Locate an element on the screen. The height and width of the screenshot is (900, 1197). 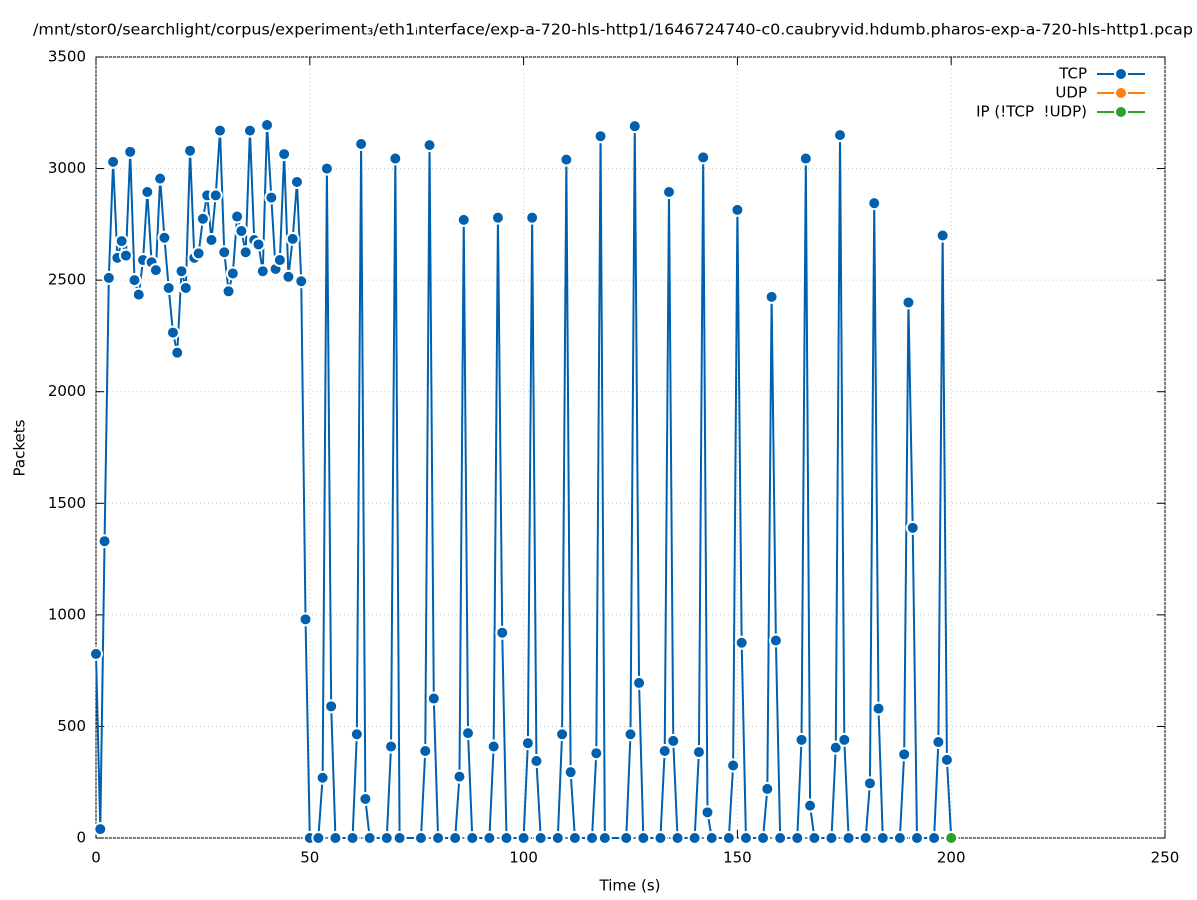
x-tick-label: 150 is located at coordinates (737, 858).